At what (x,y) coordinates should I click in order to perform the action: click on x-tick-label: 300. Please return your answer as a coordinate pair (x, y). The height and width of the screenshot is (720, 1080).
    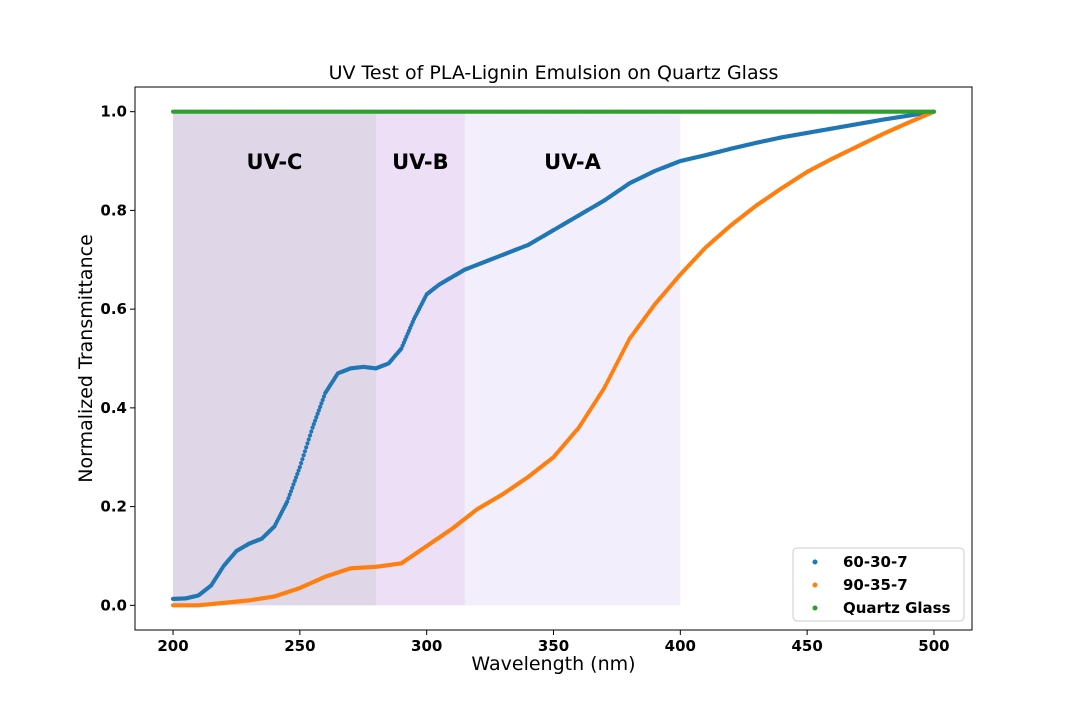
    Looking at the image, I should click on (426, 646).